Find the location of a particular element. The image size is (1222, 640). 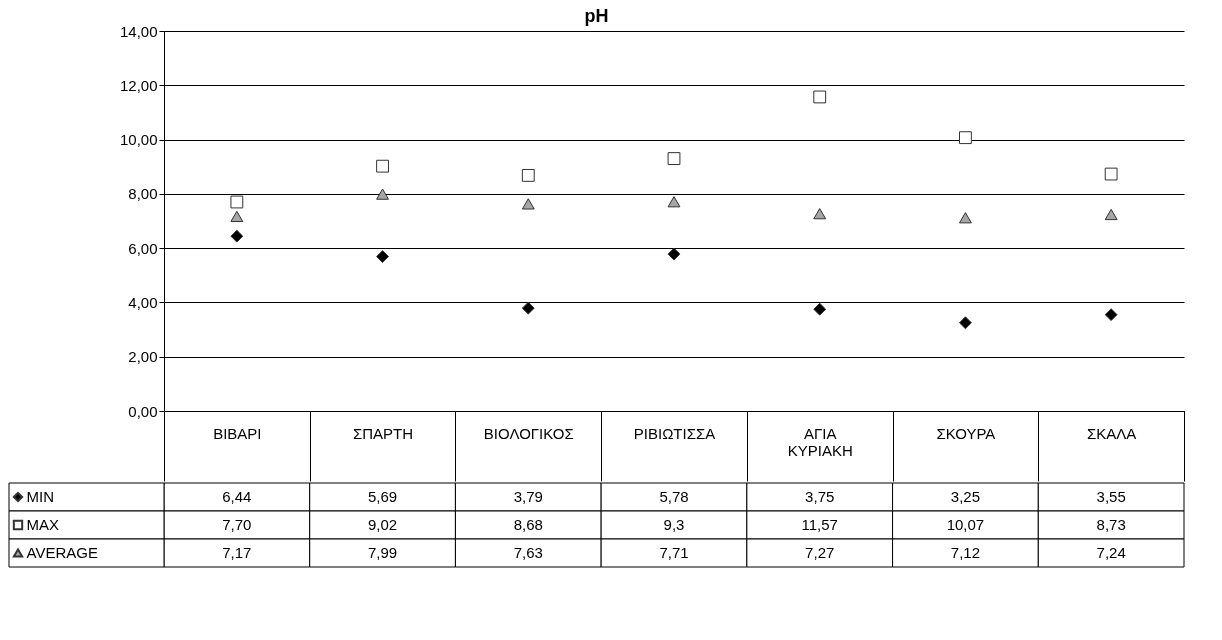

x-tick-label: ΒΙΒΑΡΙ is located at coordinates (237, 433).